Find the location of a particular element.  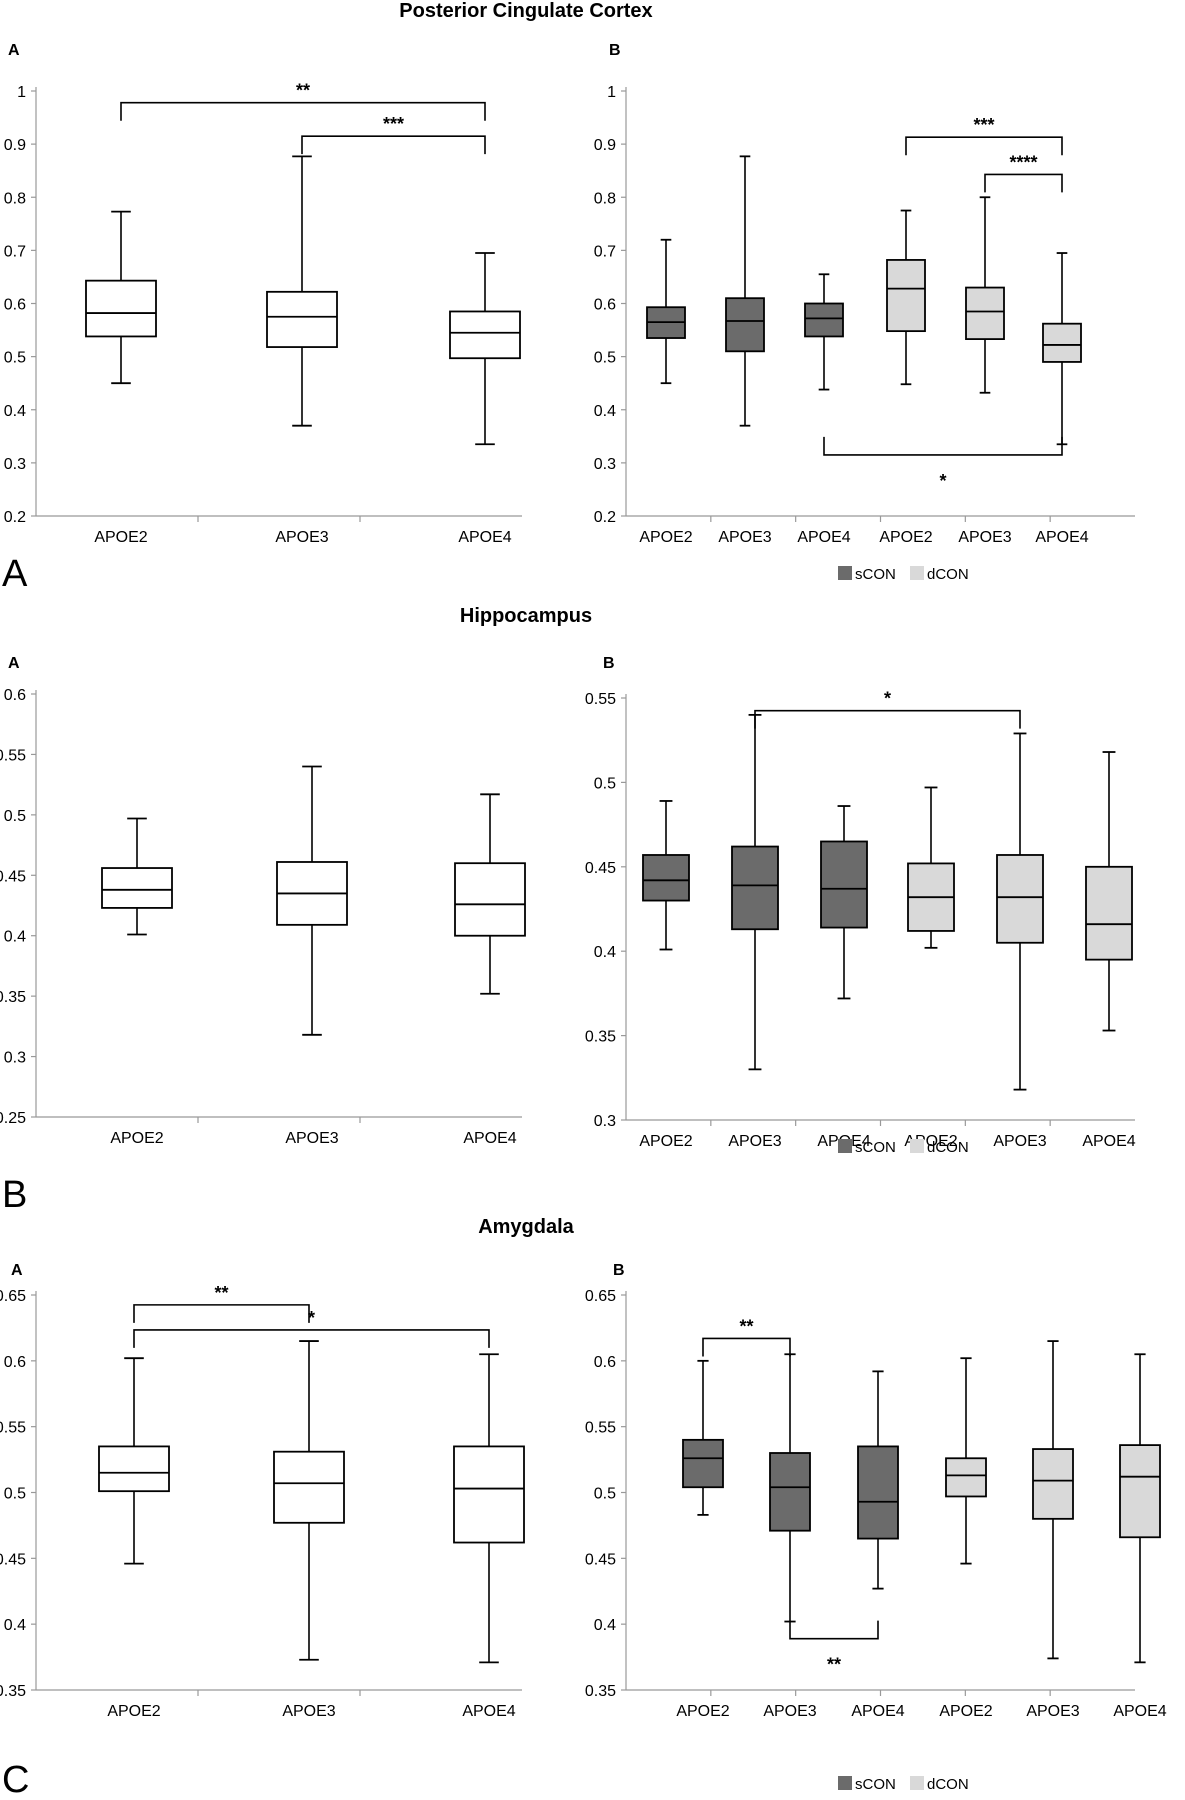

section-title-pcc: Posterior Cingulate Cortex is located at coordinates (525, 11).